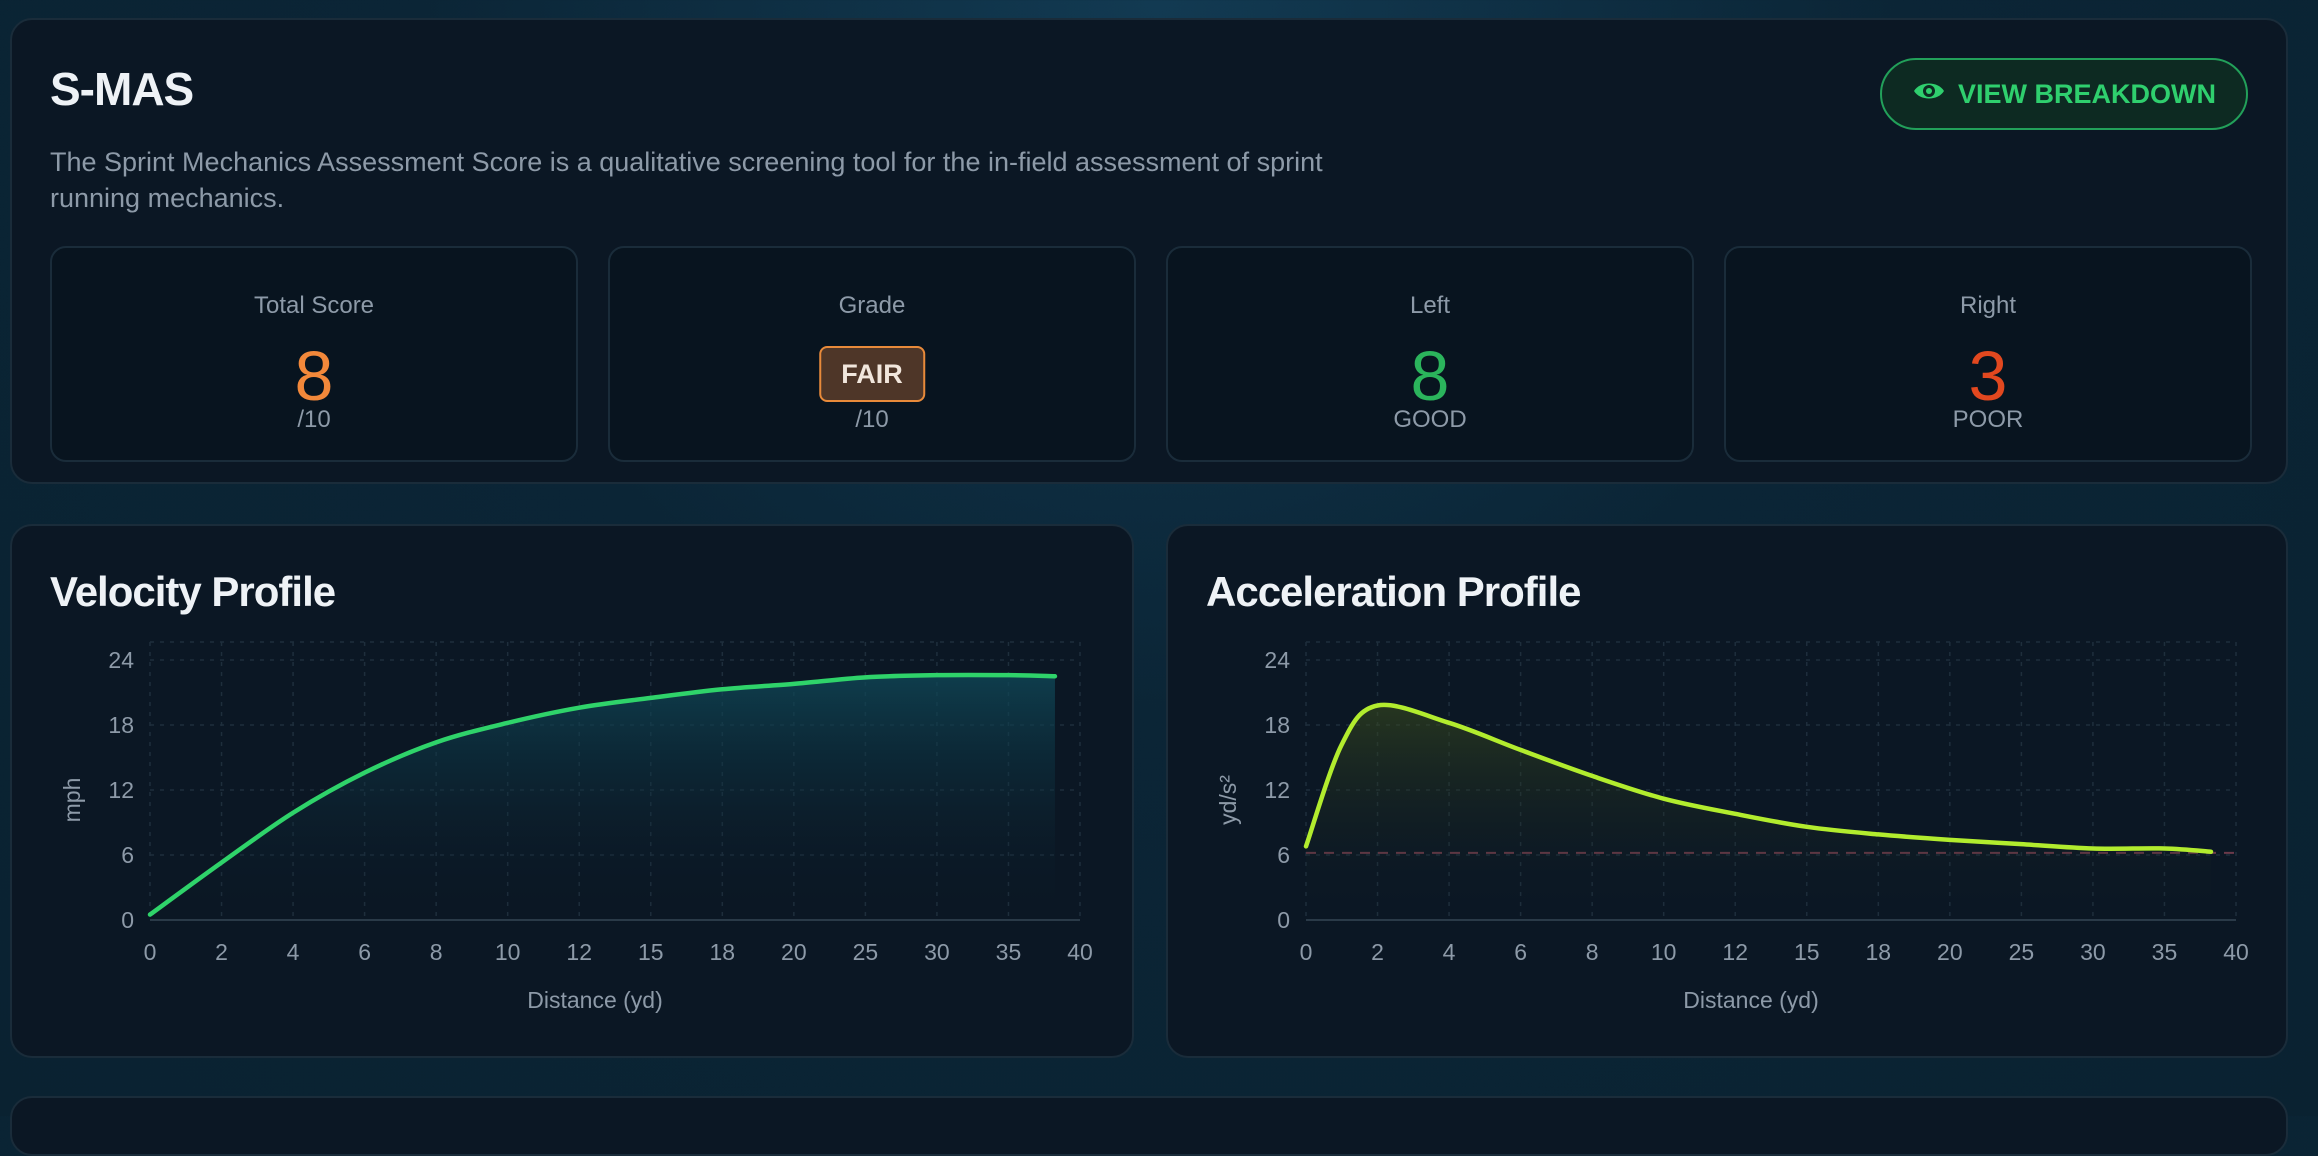 Image resolution: width=2318 pixels, height=1156 pixels. I want to click on right-score-value: 3, so click(1988, 376).